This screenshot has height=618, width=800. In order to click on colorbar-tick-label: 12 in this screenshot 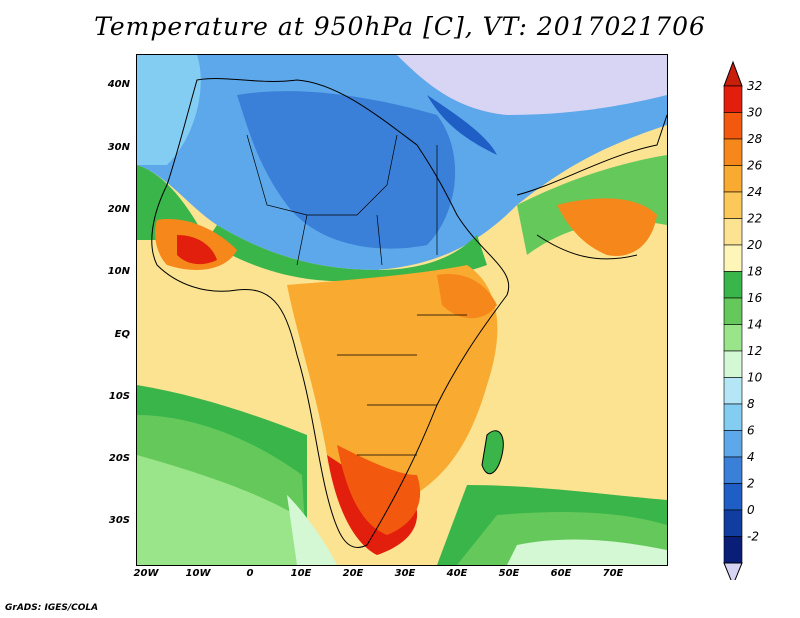, I will do `click(754, 351)`.